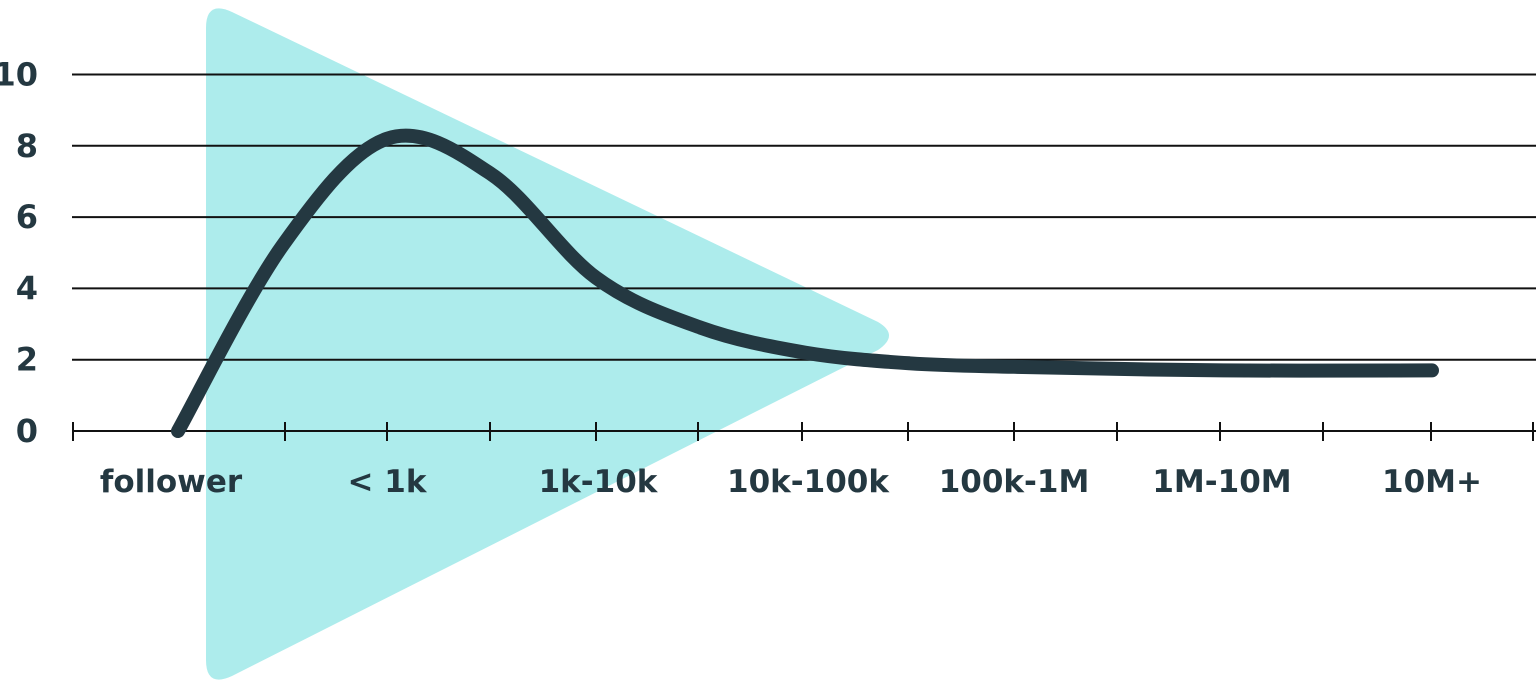 Image resolution: width=1536 pixels, height=688 pixels. I want to click on y-tick-label: 2, so click(27, 360).